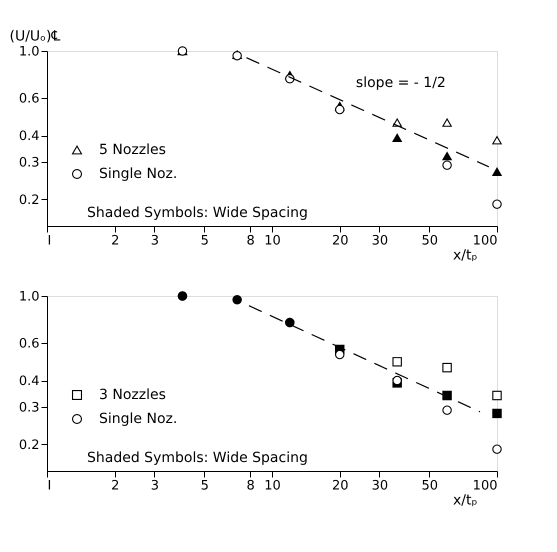 The image size is (557, 552). I want to click on annotation: slope = - 1/2, so click(401, 83).